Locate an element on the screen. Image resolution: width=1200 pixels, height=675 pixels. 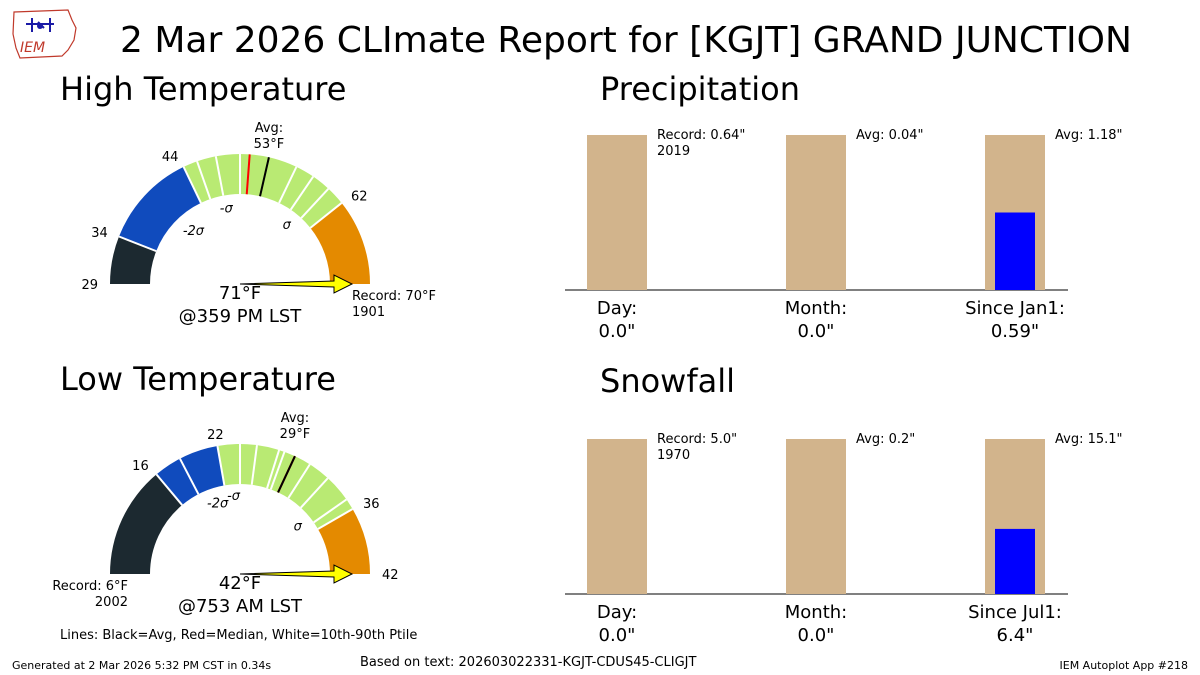
observed-value: 42°F is located at coordinates (240, 583).